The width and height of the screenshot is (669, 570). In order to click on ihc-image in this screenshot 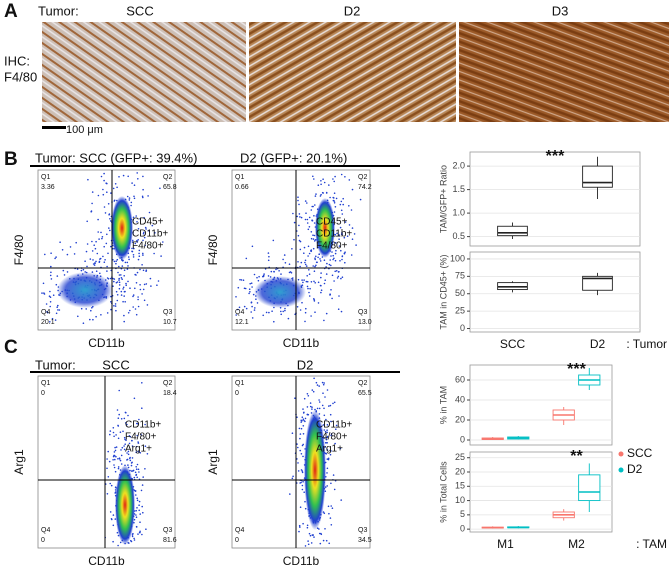, I will do `click(564, 72)`.